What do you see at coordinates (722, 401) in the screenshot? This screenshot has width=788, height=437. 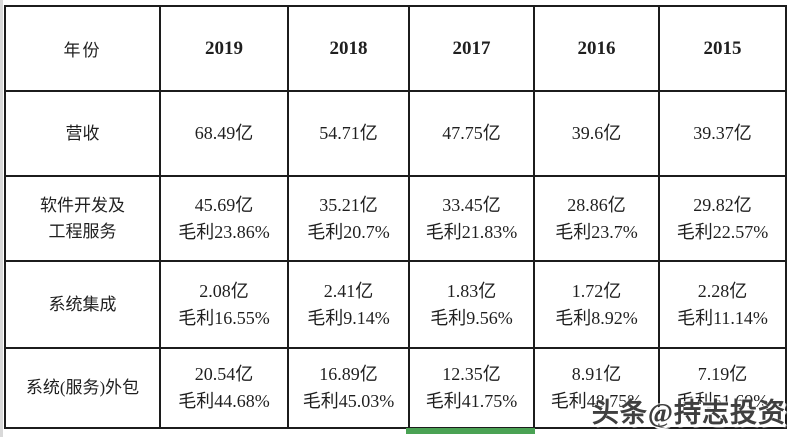 I see `margin-value: 毛利51.69%` at bounding box center [722, 401].